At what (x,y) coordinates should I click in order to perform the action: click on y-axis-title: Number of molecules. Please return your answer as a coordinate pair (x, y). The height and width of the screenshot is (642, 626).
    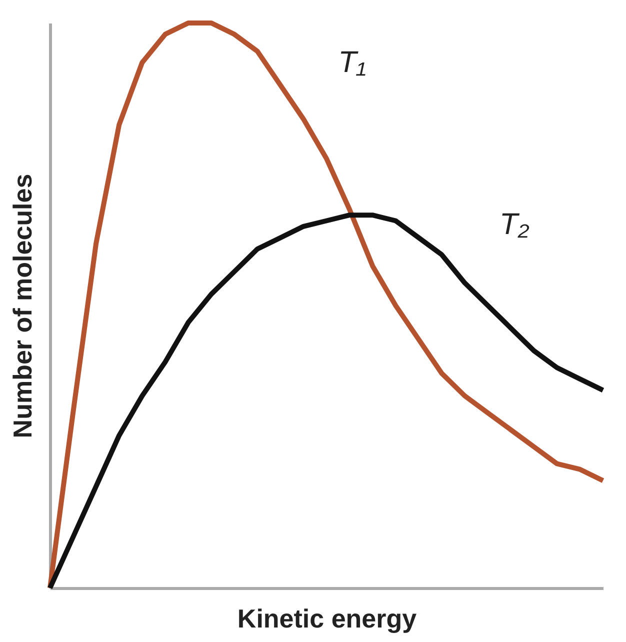
    Looking at the image, I should click on (23, 306).